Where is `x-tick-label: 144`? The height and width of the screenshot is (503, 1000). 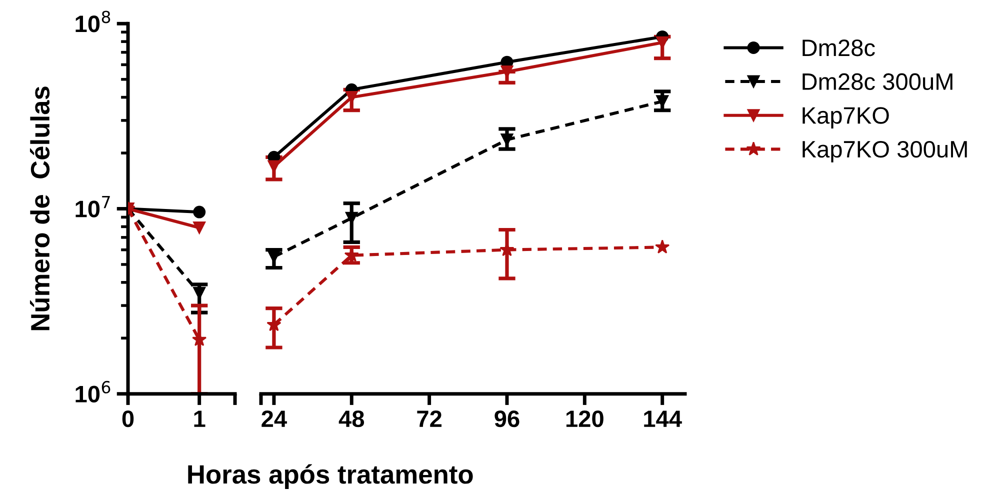 x-tick-label: 144 is located at coordinates (663, 418).